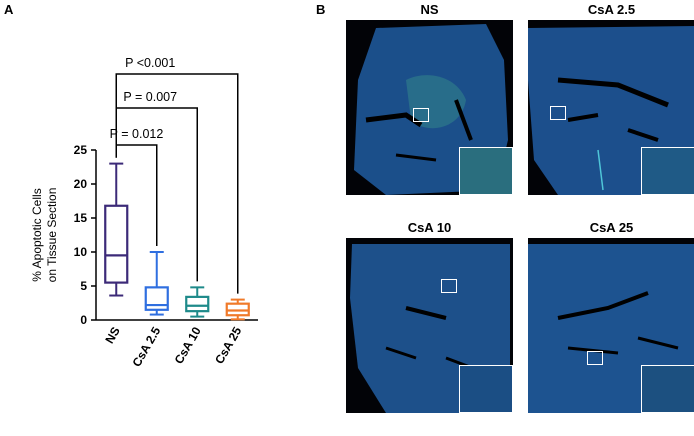 The height and width of the screenshot is (436, 694). What do you see at coordinates (321, 9) in the screenshot?
I see `panel-b-label: B` at bounding box center [321, 9].